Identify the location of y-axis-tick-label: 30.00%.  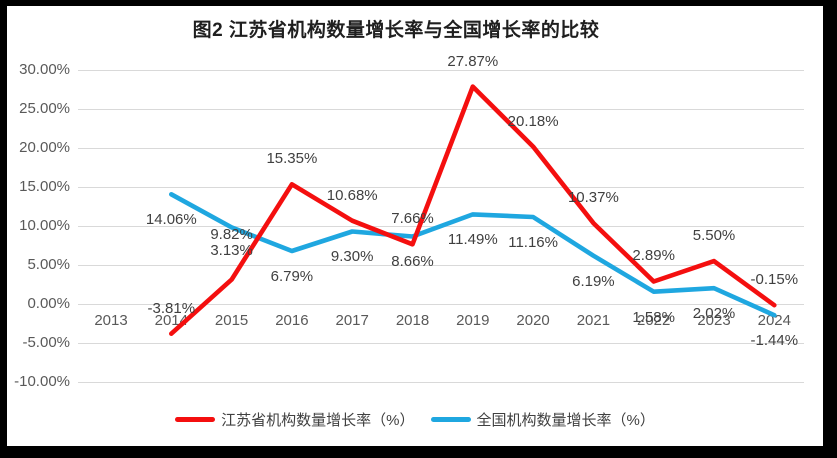
(44, 69).